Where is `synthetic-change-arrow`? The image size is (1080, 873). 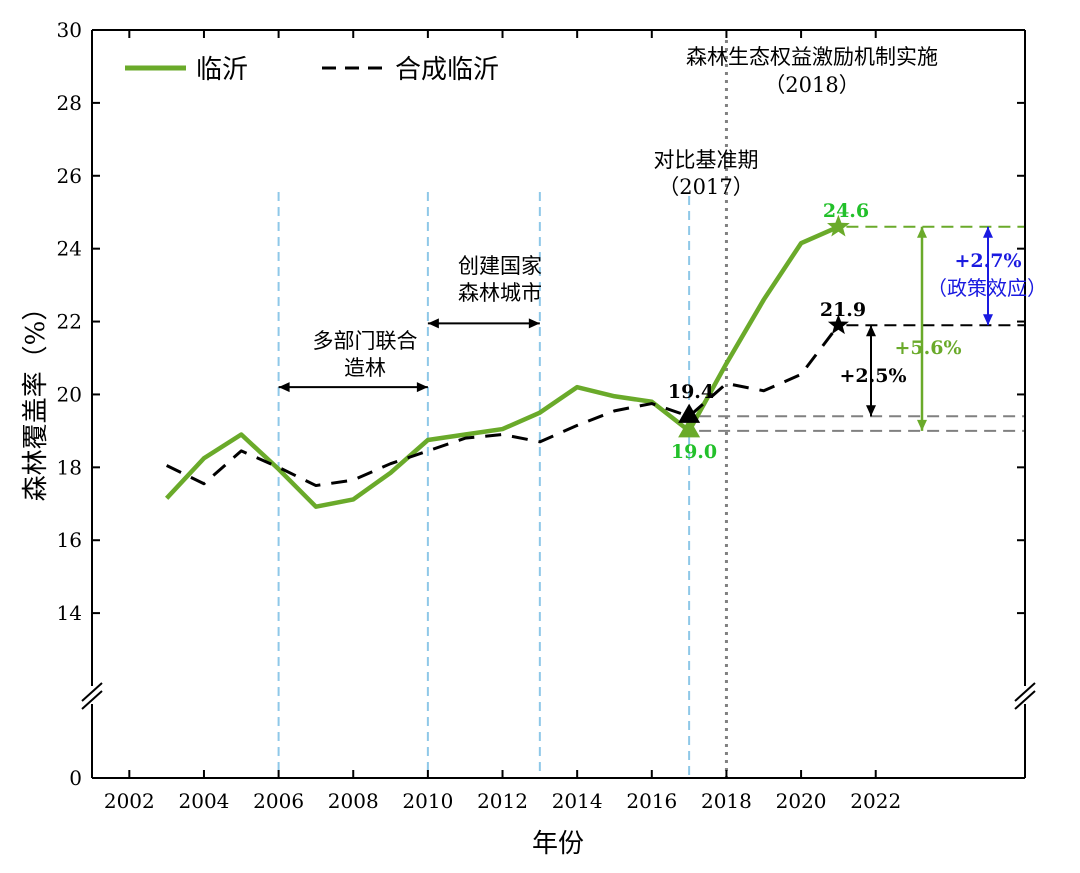
synthetic-change-arrow is located at coordinates (871, 371).